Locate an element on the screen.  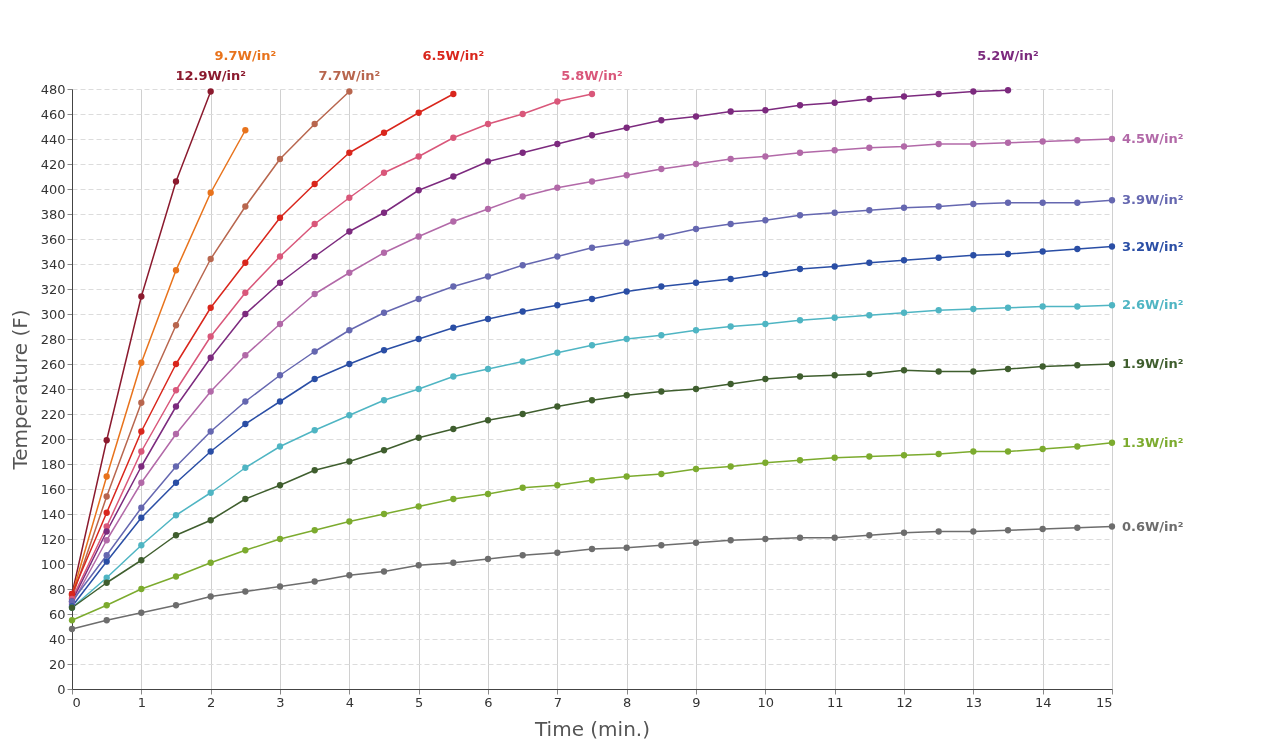
y-tick-label: 280 is located at coordinates (53, 339).